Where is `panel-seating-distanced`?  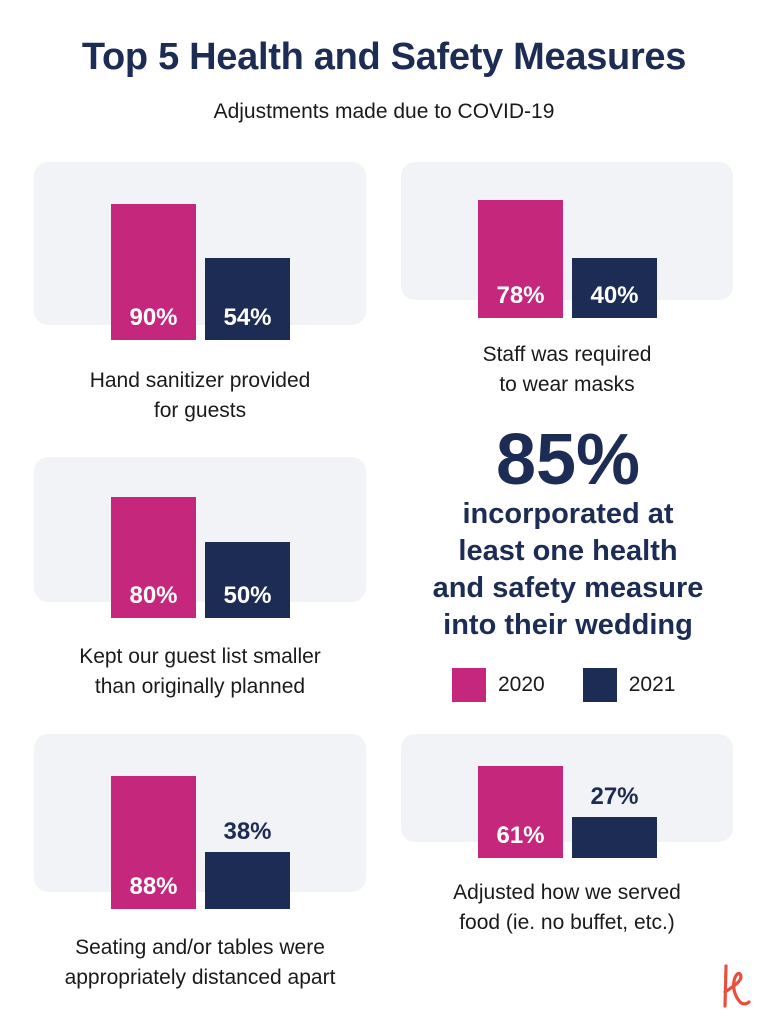
panel-seating-distanced is located at coordinates (200, 813).